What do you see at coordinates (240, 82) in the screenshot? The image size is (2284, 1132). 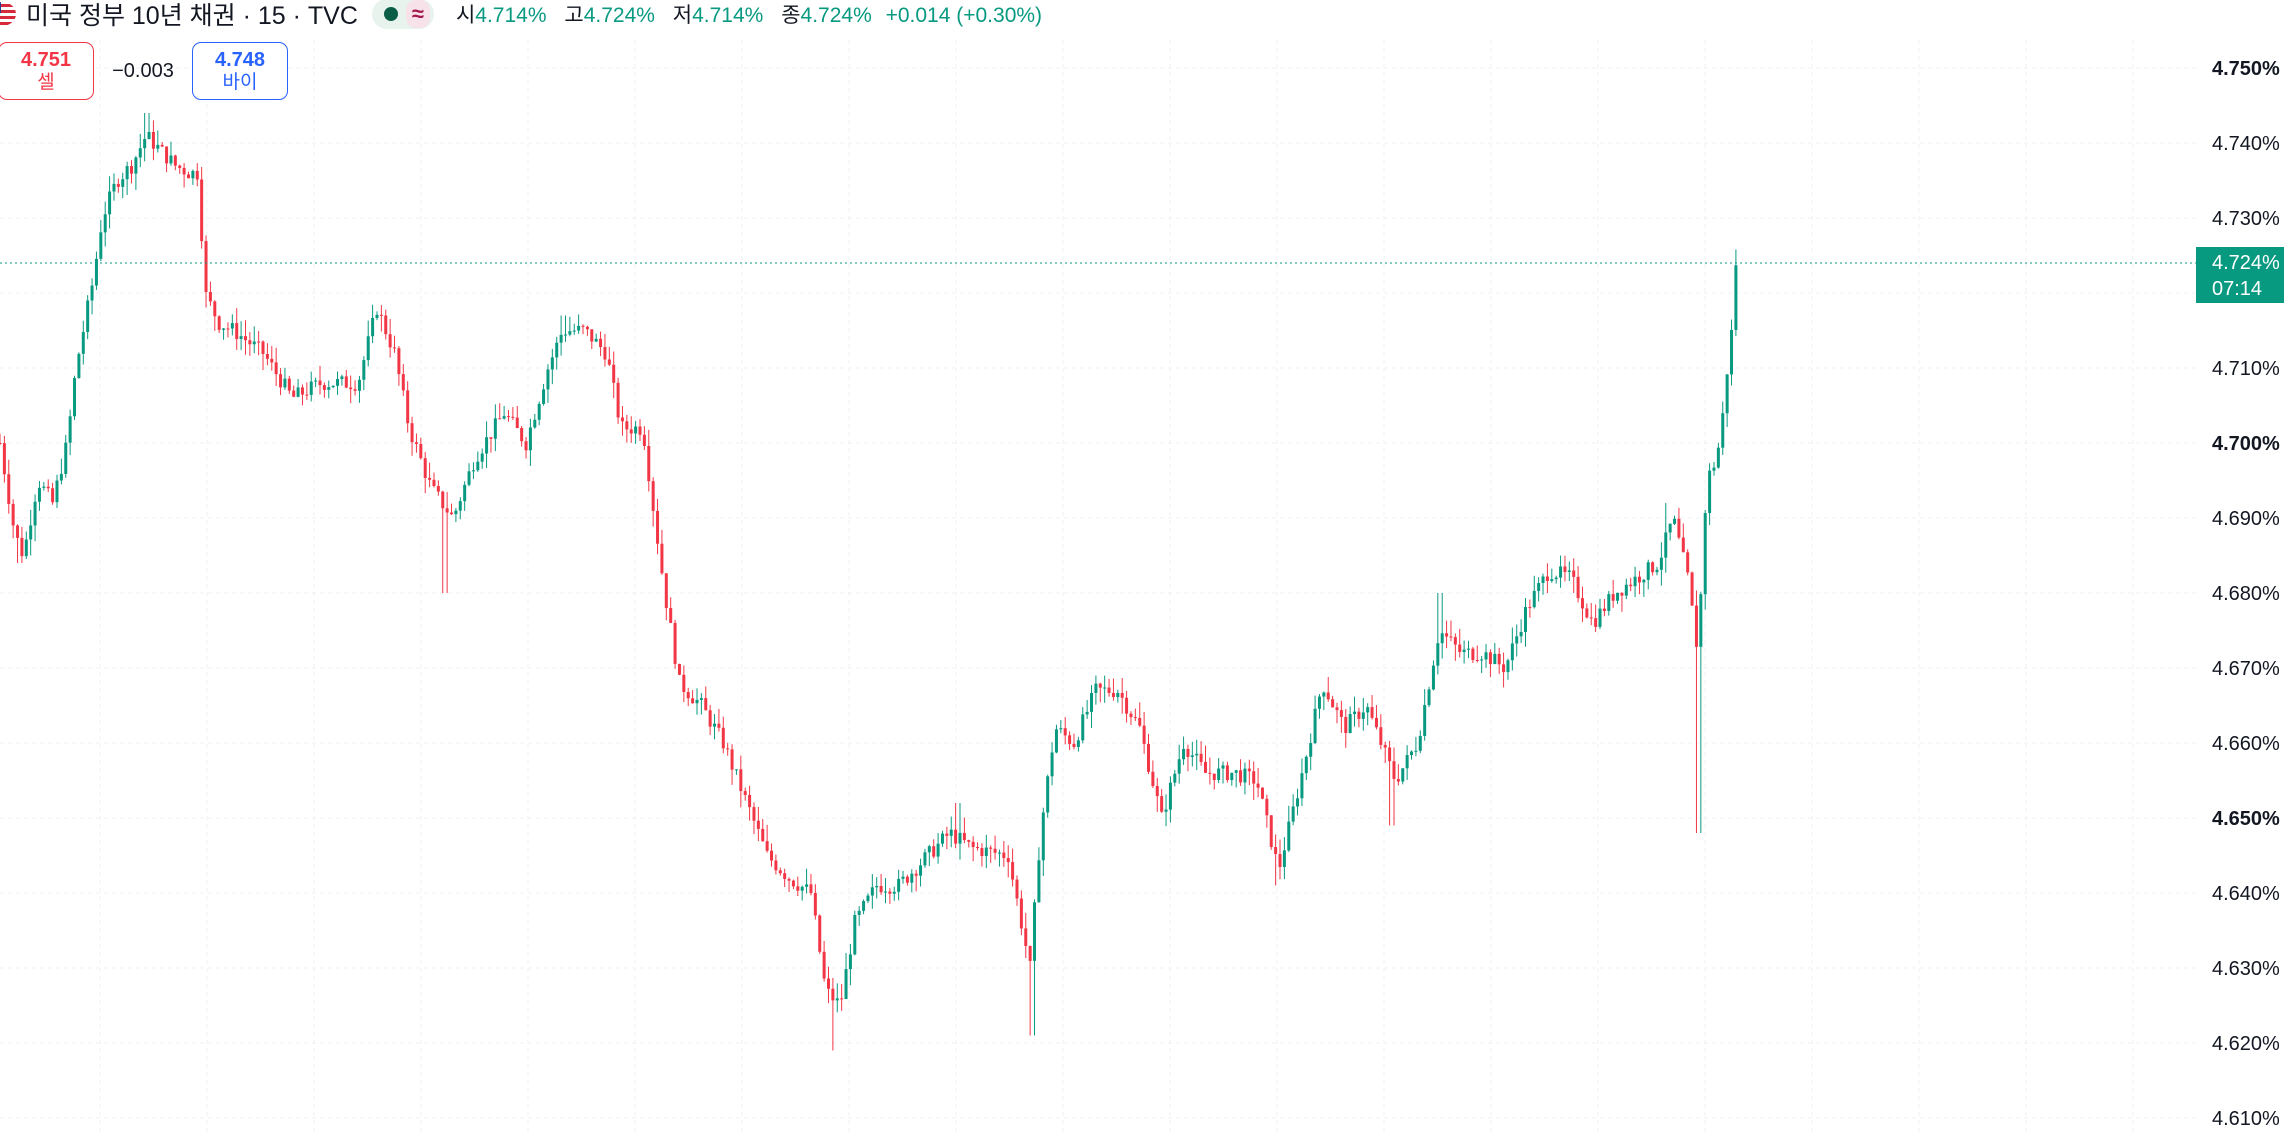 I see `buy-label: 바이` at bounding box center [240, 82].